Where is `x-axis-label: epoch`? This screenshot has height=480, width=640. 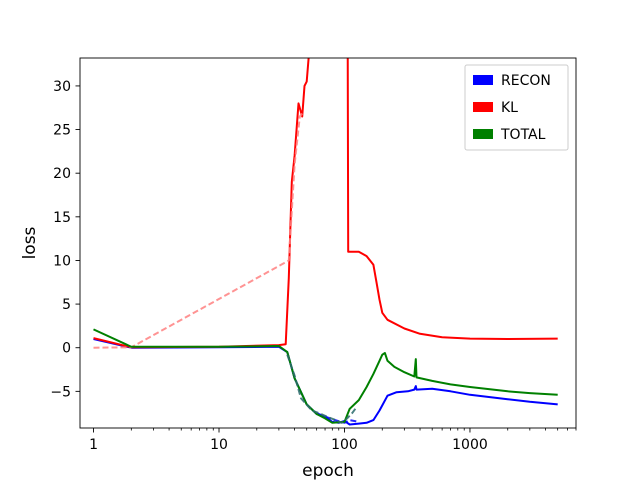 x-axis-label: epoch is located at coordinates (328, 470).